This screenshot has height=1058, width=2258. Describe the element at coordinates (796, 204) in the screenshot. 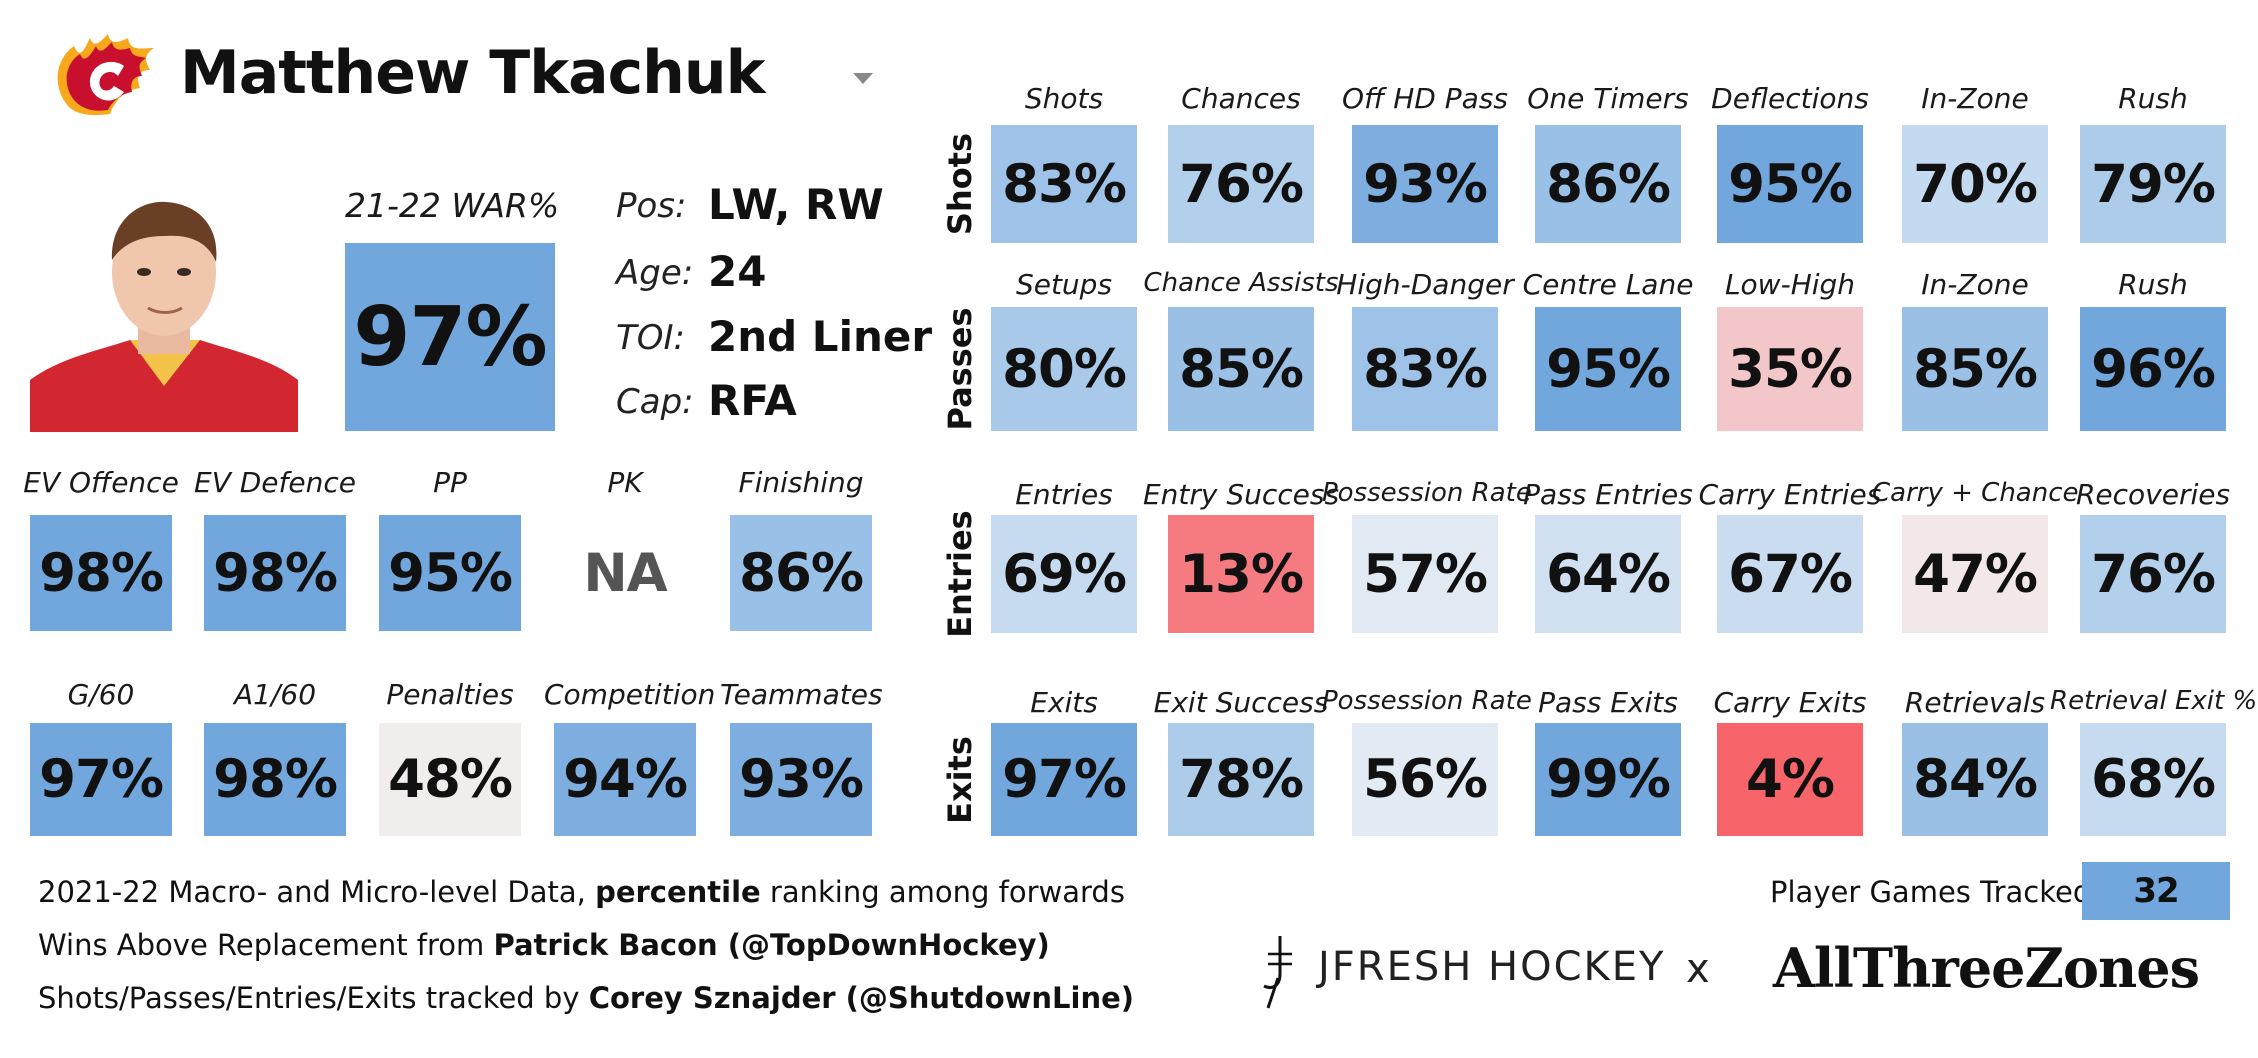

I see `pos-value: LW, RW` at that location.